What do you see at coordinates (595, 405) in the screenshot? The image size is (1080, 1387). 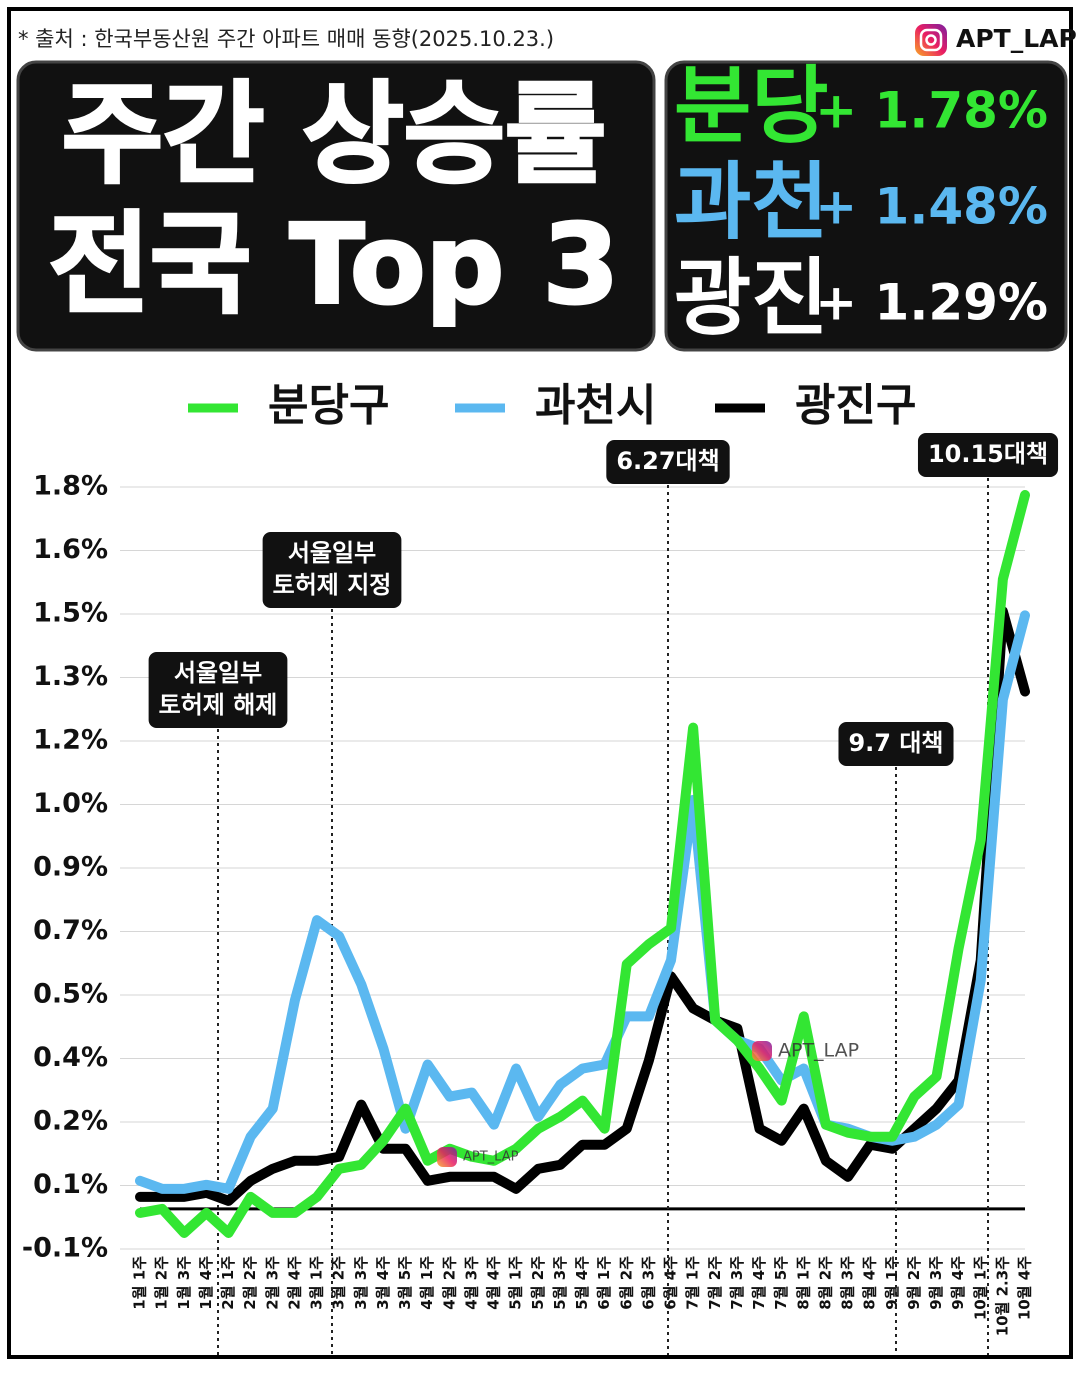 I see `legend-label: 과천시` at bounding box center [595, 405].